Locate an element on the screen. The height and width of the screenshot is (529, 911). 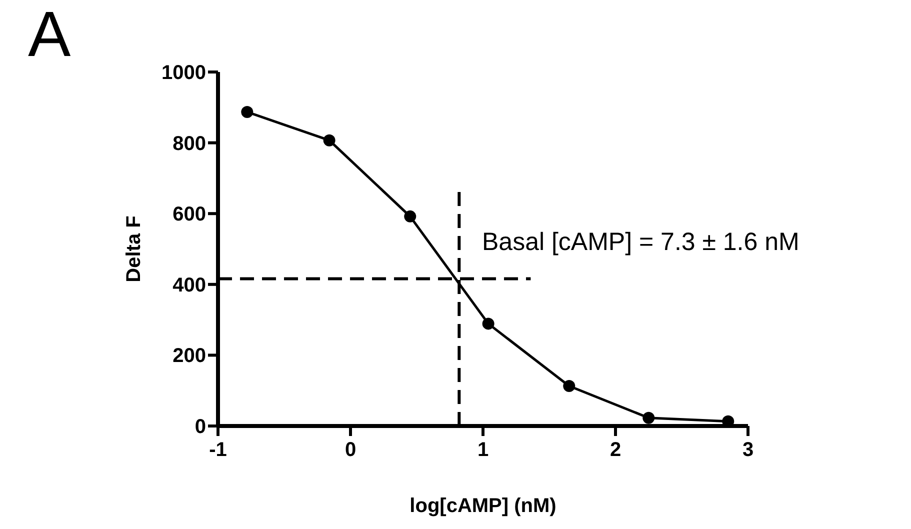
x-tick-label: -1 is located at coordinates (218, 450).